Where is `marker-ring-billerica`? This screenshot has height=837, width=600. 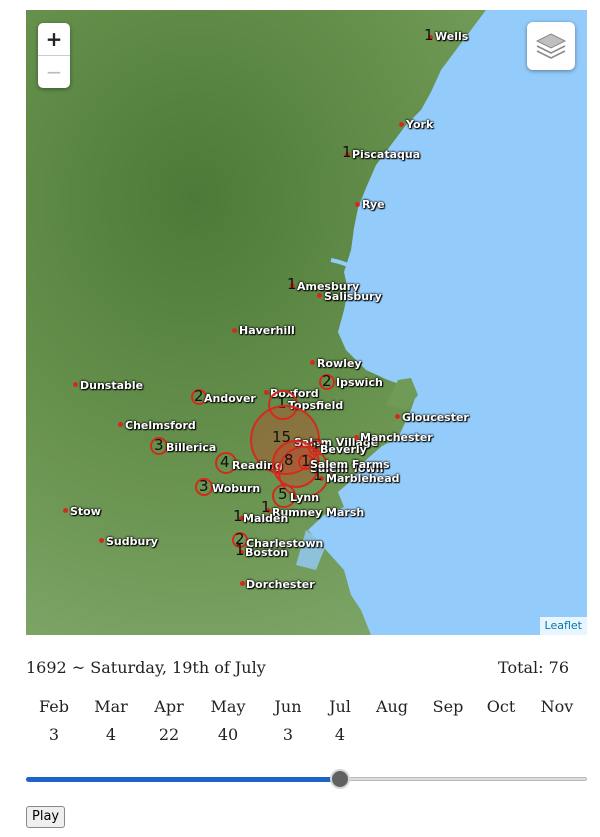
marker-ring-billerica is located at coordinates (159, 446).